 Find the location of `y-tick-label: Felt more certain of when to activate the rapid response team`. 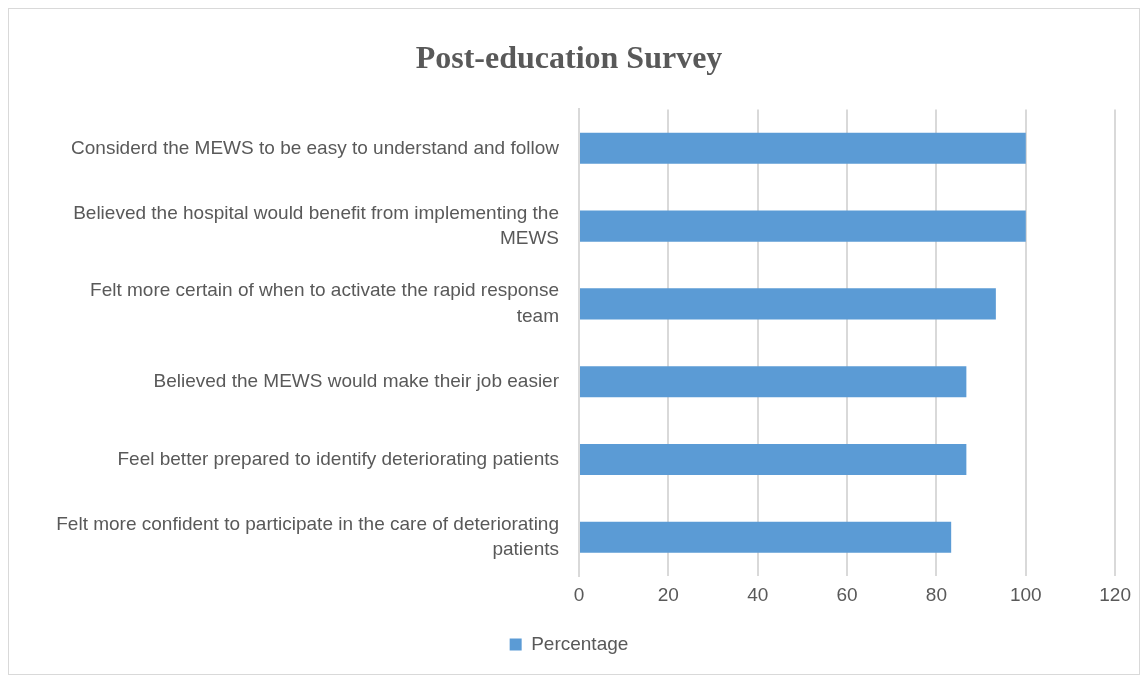

y-tick-label: Felt more certain of when to activate the rapid response team is located at coordinates (324, 302).